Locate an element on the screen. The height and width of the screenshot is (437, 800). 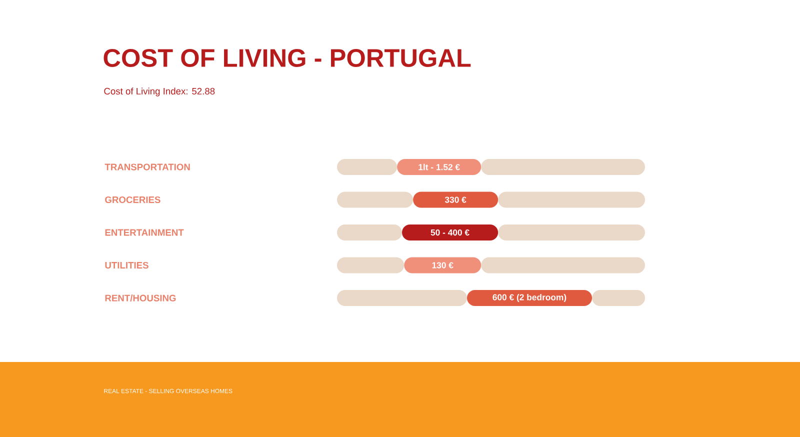
y-tick-label: TRANSPORTATION is located at coordinates (147, 167).